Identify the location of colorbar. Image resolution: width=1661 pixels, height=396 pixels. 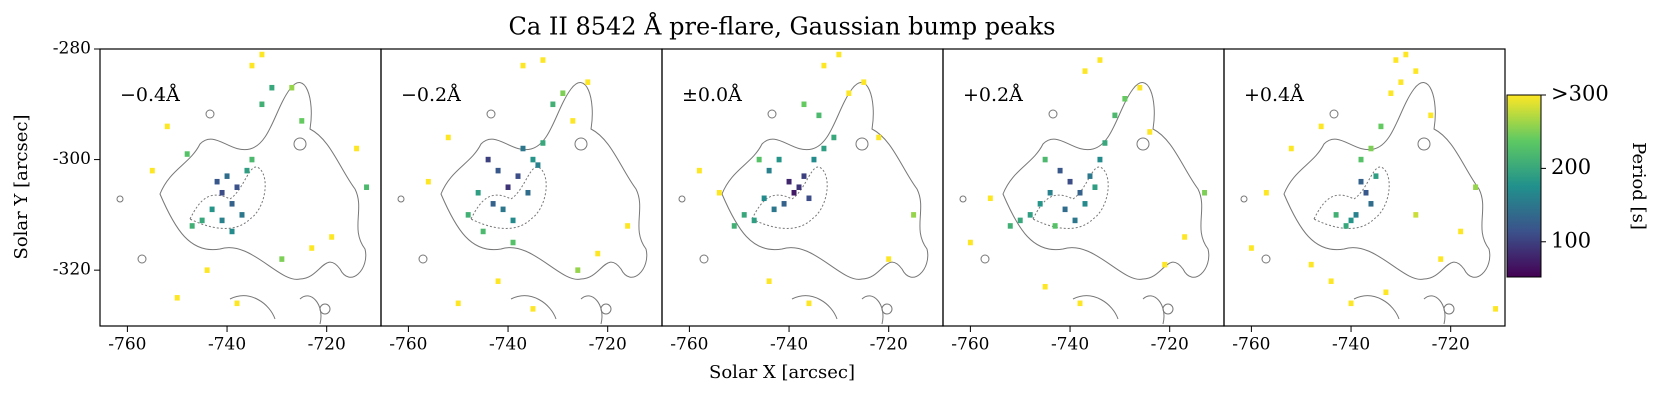
(1524, 186).